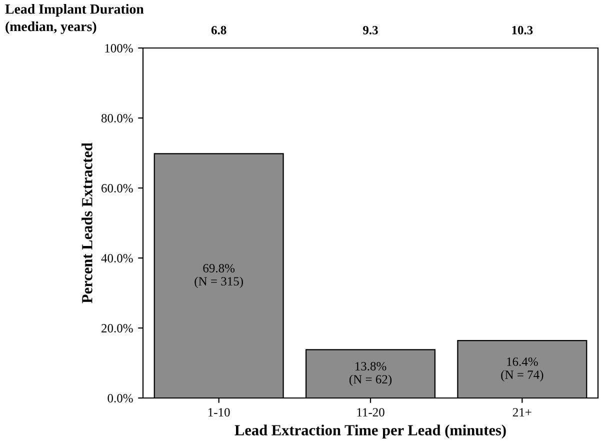 The width and height of the screenshot is (611, 443). Describe the element at coordinates (117, 188) in the screenshot. I see `y-tick-label: 60.0%` at that location.